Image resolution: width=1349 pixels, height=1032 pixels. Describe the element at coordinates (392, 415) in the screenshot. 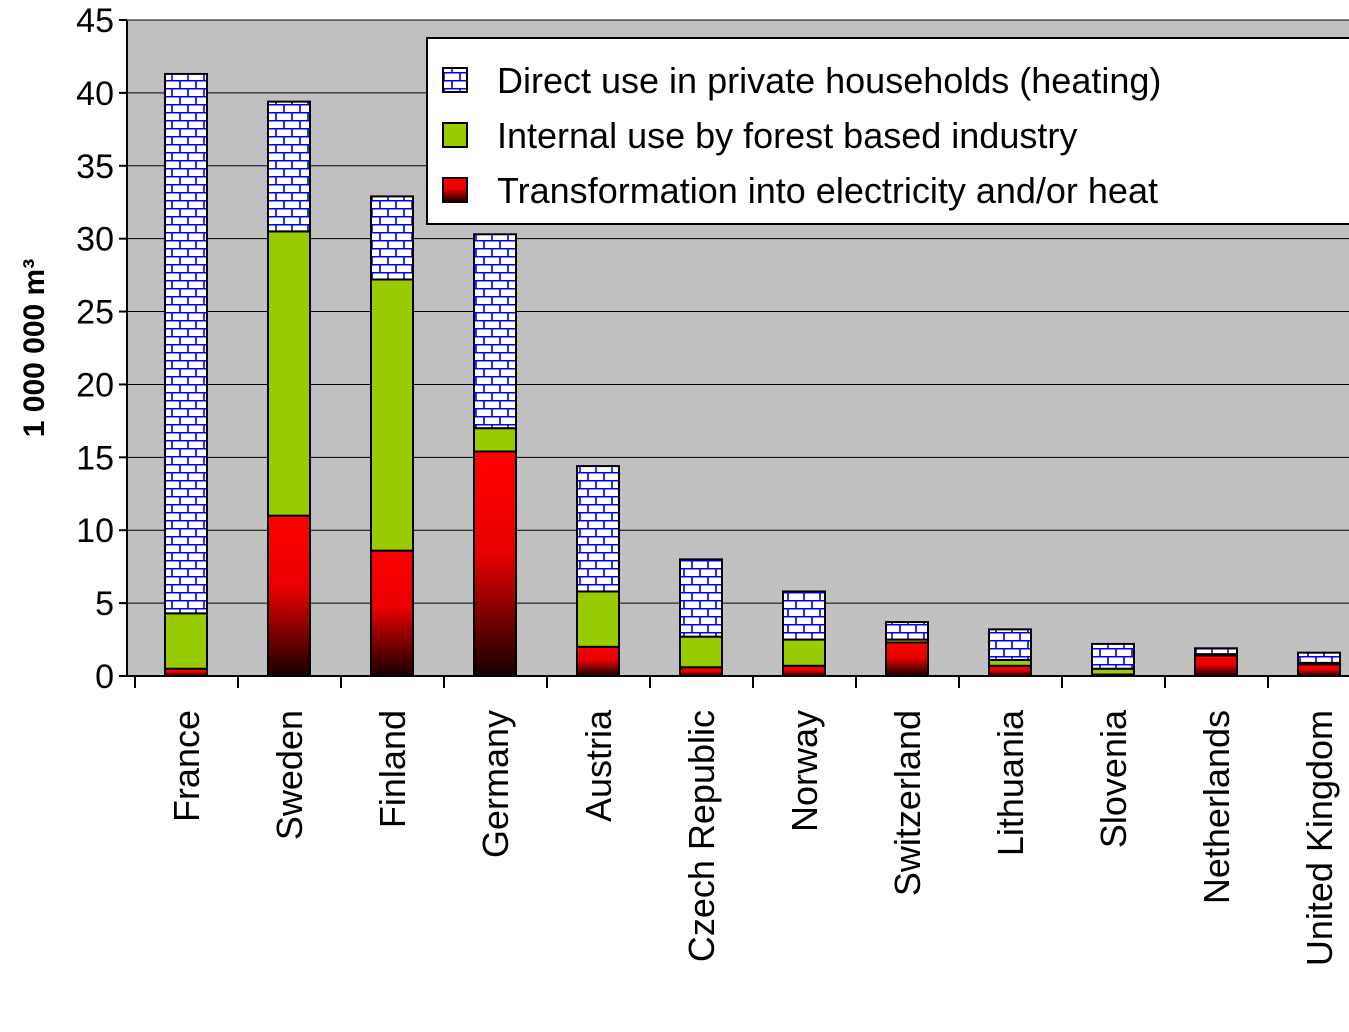

I see `bar-segment-internal-use-by-forest-based-industry-finland` at that location.